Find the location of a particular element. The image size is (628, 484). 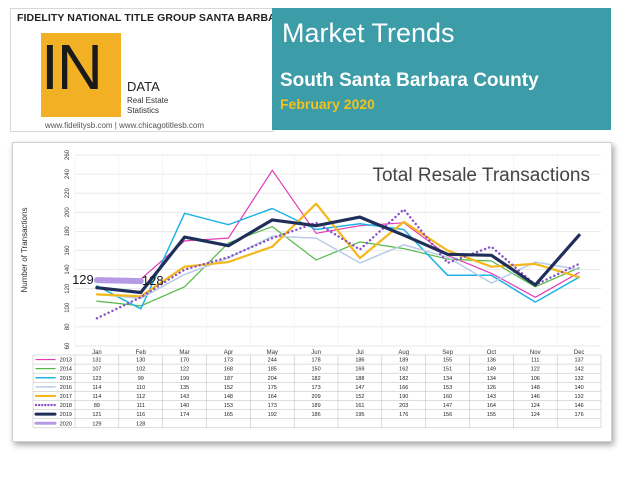

y-tick-label: 120 is located at coordinates (68, 288).